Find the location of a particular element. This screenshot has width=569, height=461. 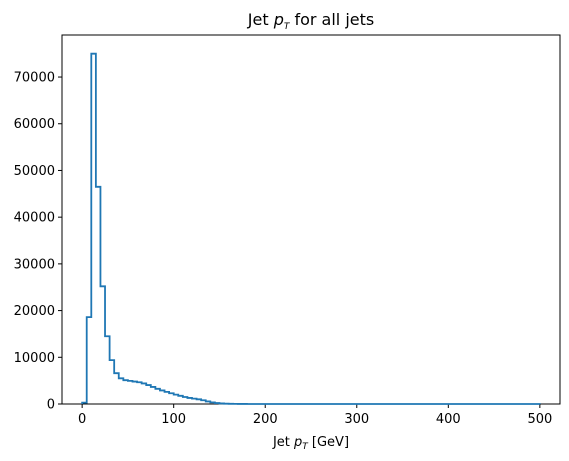

x-tick-label: 400 is located at coordinates (448, 419).